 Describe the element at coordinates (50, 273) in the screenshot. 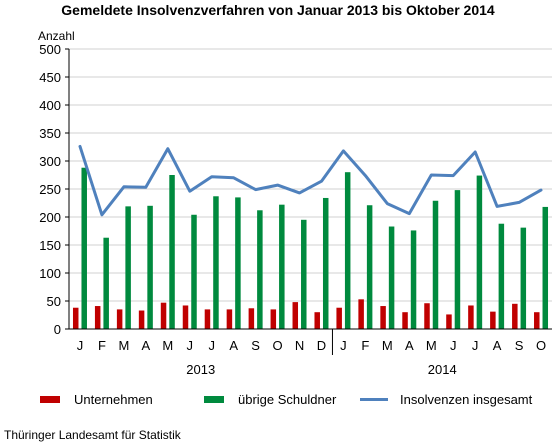

I see `y-tick-label: 100` at that location.